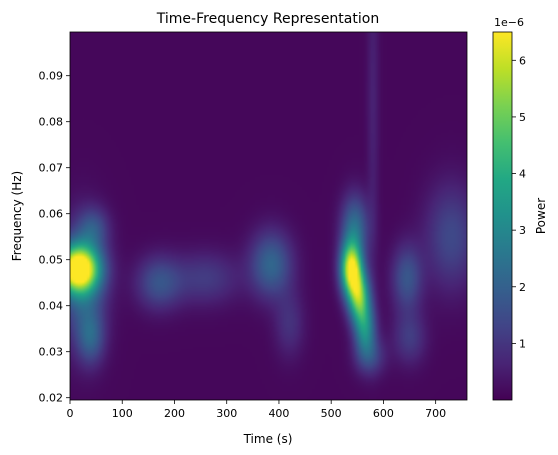 The height and width of the screenshot is (455, 558). Describe the element at coordinates (51, 168) in the screenshot. I see `y-tick-label: 0.07` at that location.